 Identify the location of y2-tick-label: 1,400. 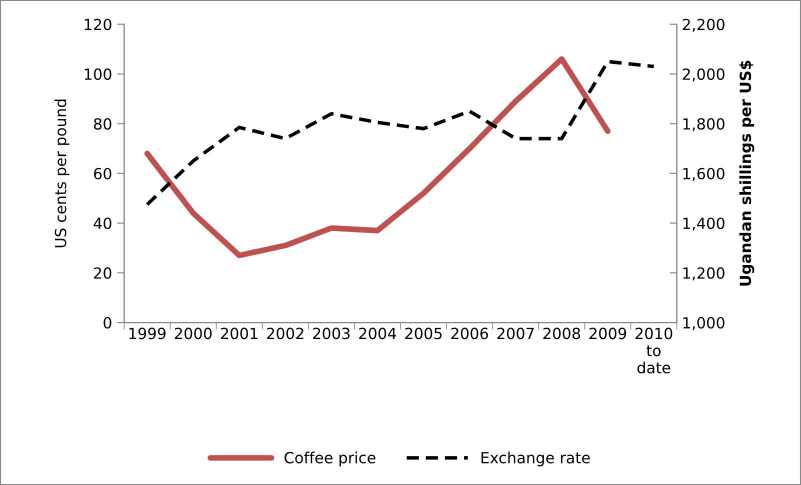
(703, 224).